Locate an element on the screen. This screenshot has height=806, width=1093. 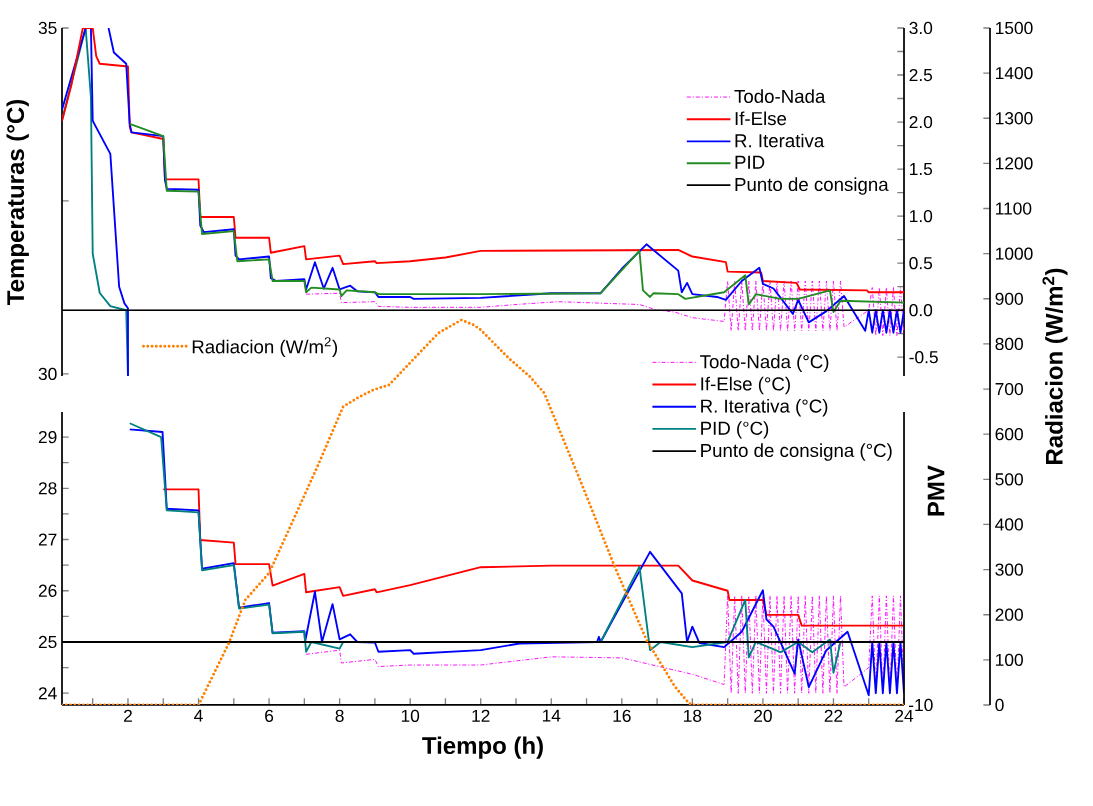
x-tick-label: 2 is located at coordinates (128, 715).